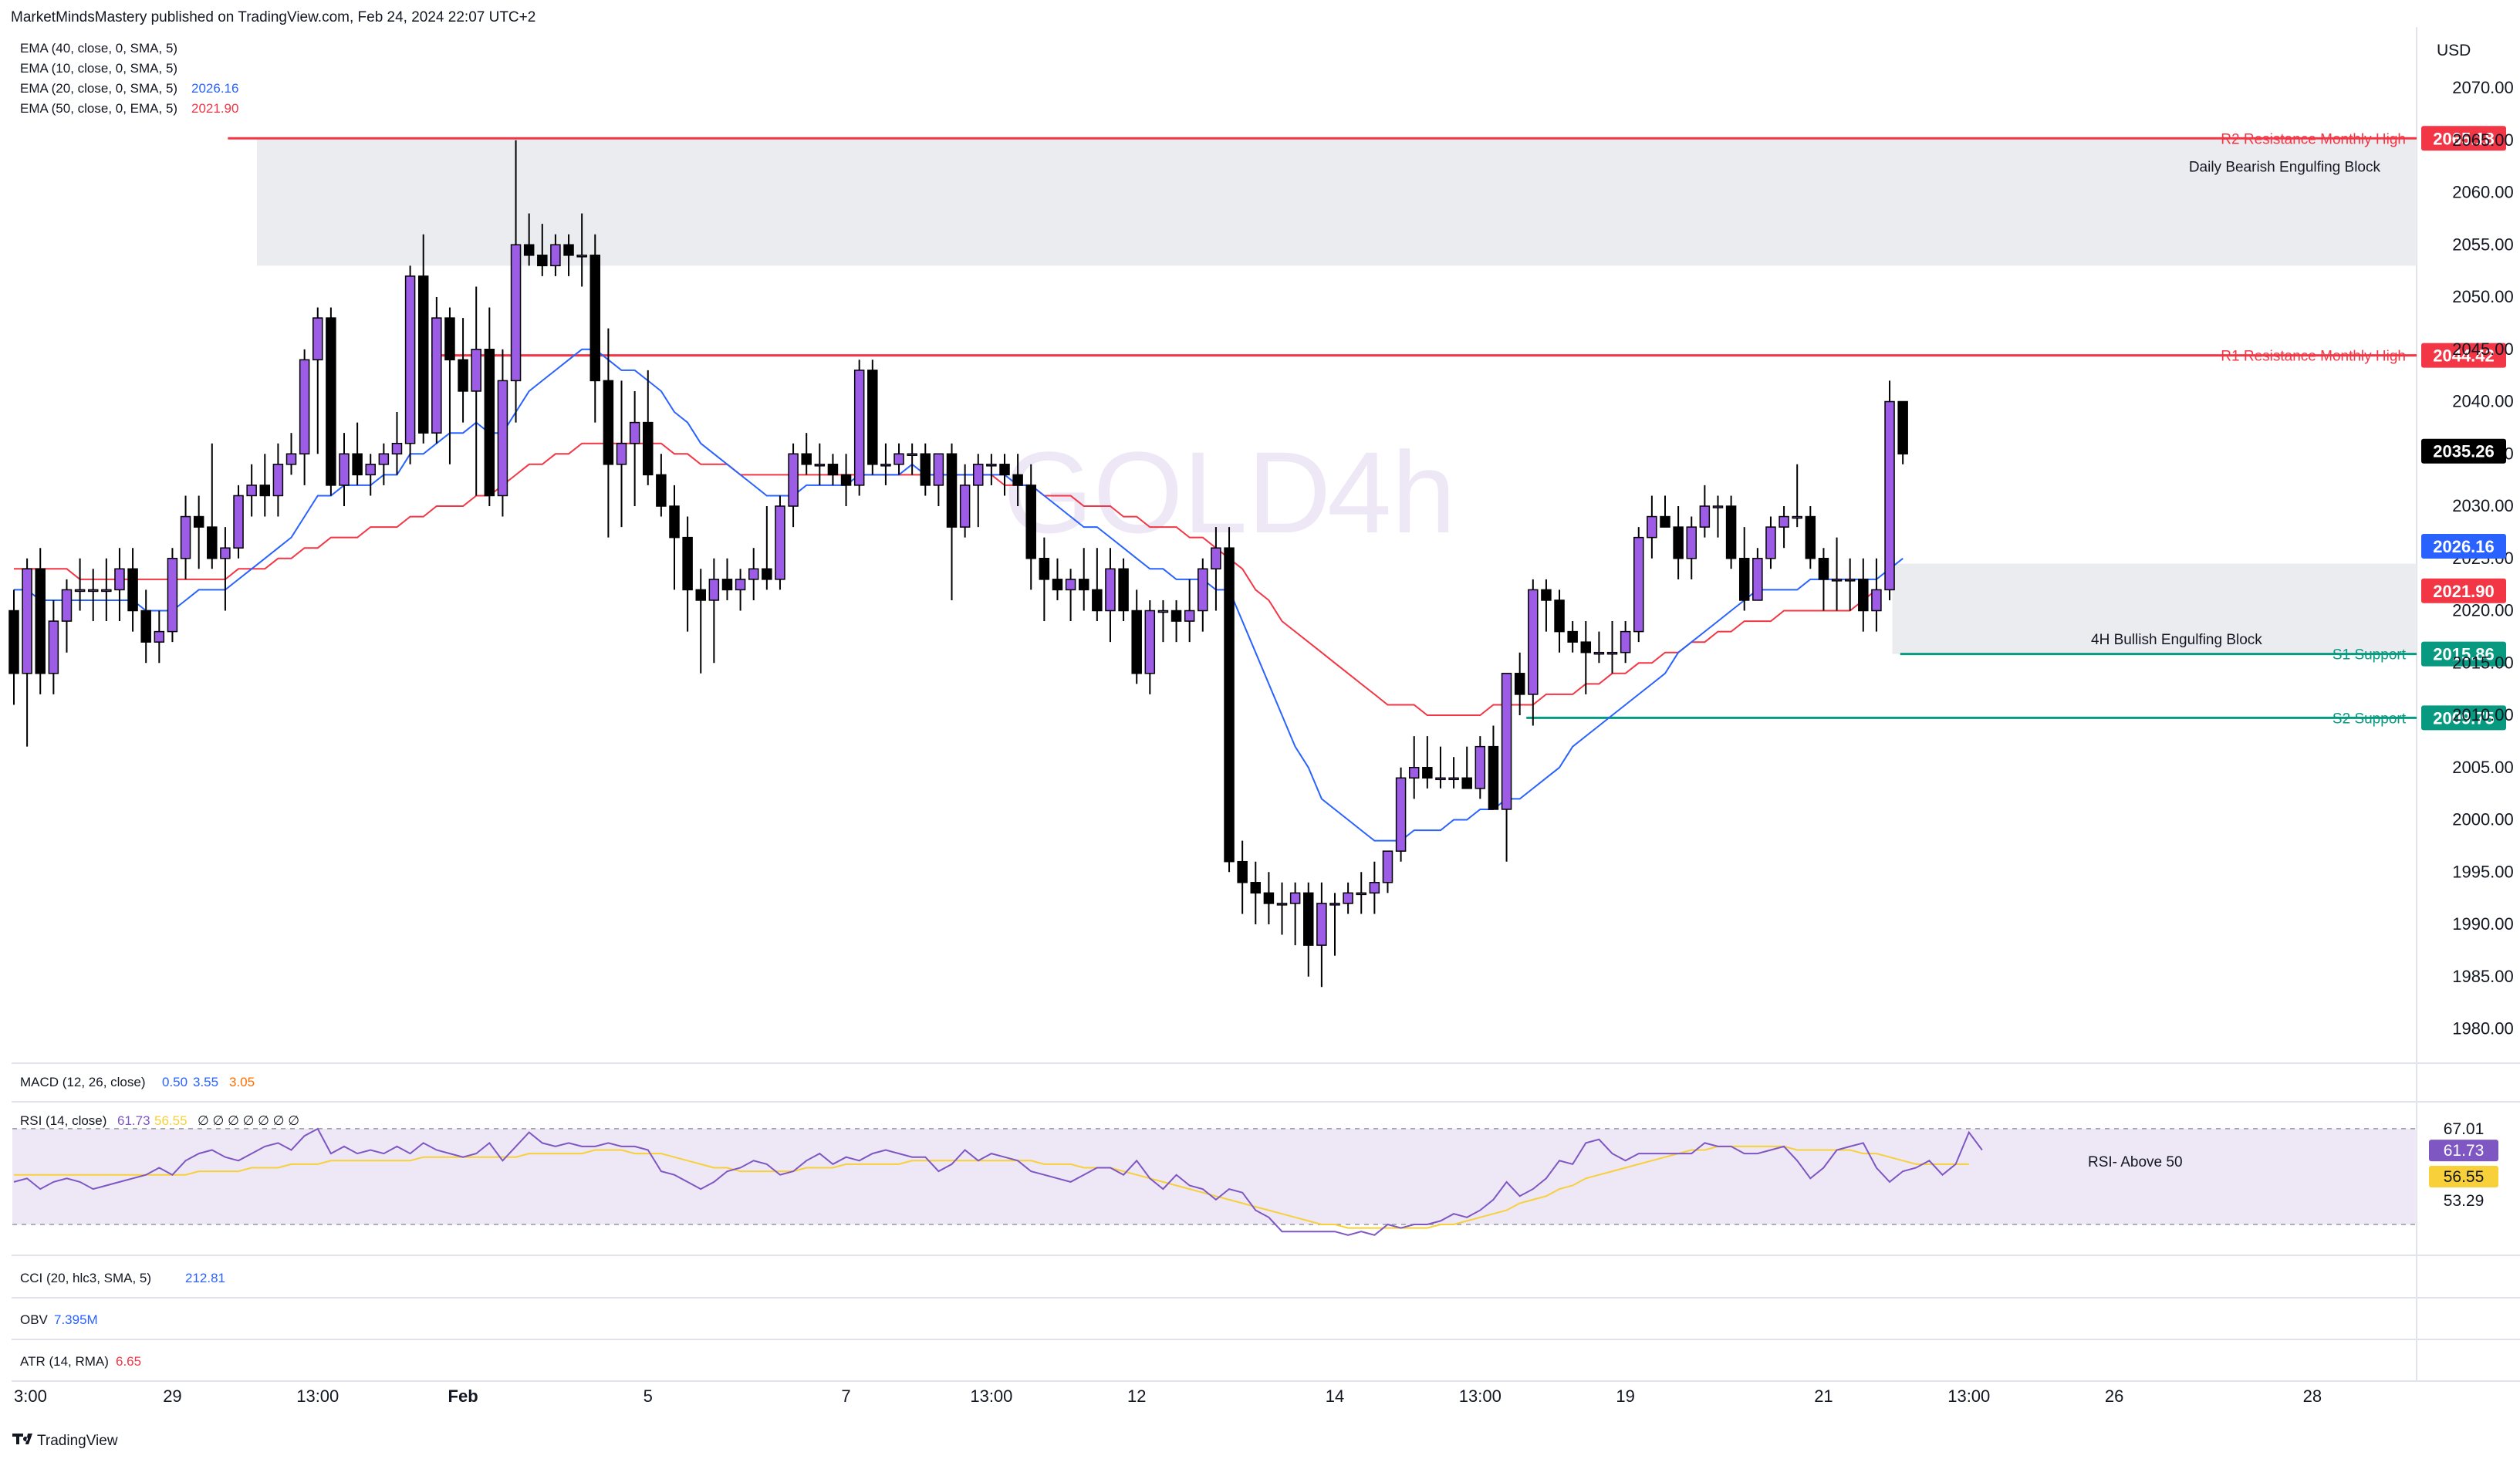 The height and width of the screenshot is (1459, 2520). What do you see at coordinates (946, 579) in the screenshot?
I see `ema-50-line` at bounding box center [946, 579].